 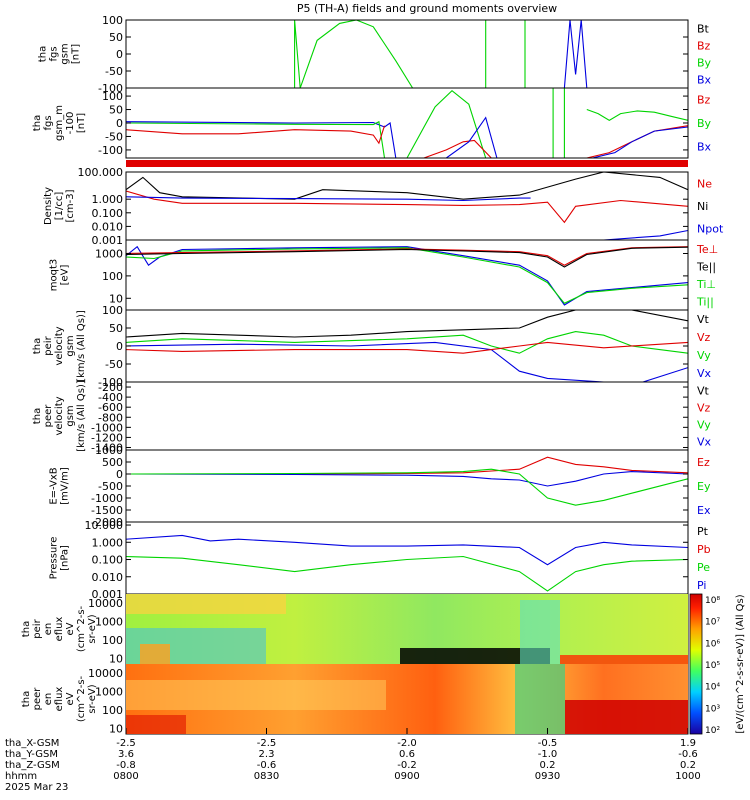 I want to click on pressure-tick-label-3: 0.010, so click(x=108, y=577).